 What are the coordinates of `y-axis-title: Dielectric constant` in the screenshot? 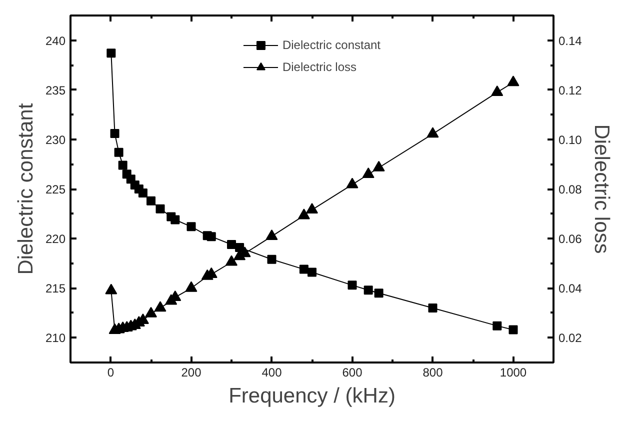 It's located at (26, 189).